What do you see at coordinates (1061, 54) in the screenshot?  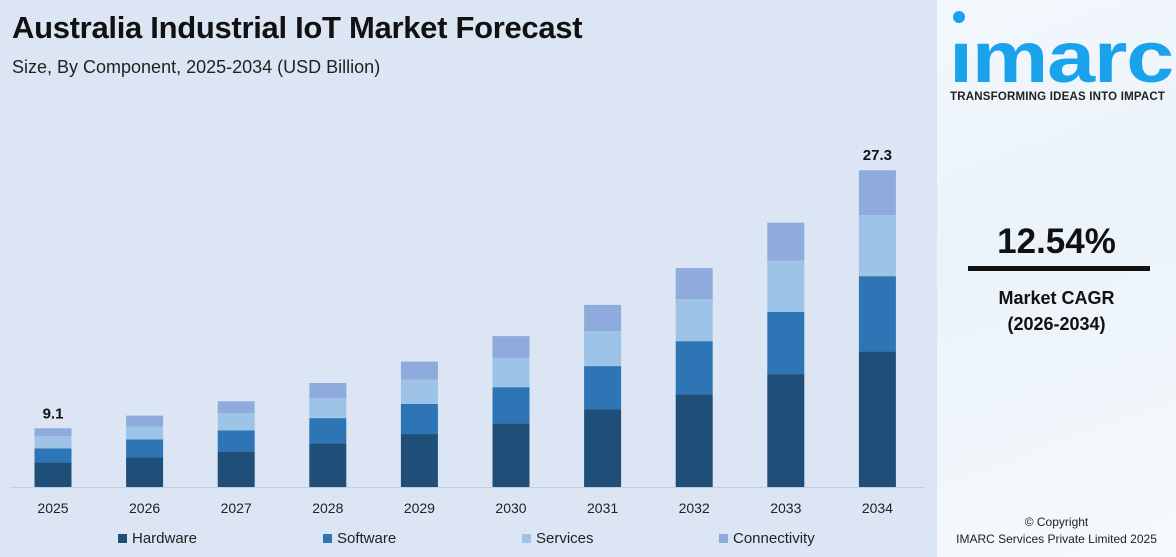 I see `svg-text: ımarc` at bounding box center [1061, 54].